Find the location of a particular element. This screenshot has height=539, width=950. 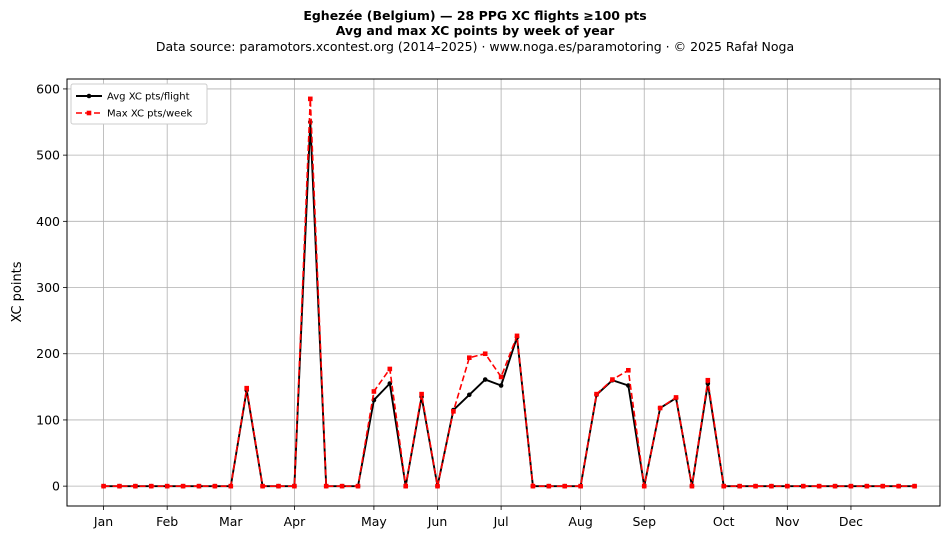

legend-label-avg: Avg XC pts/flight is located at coordinates (148, 97).